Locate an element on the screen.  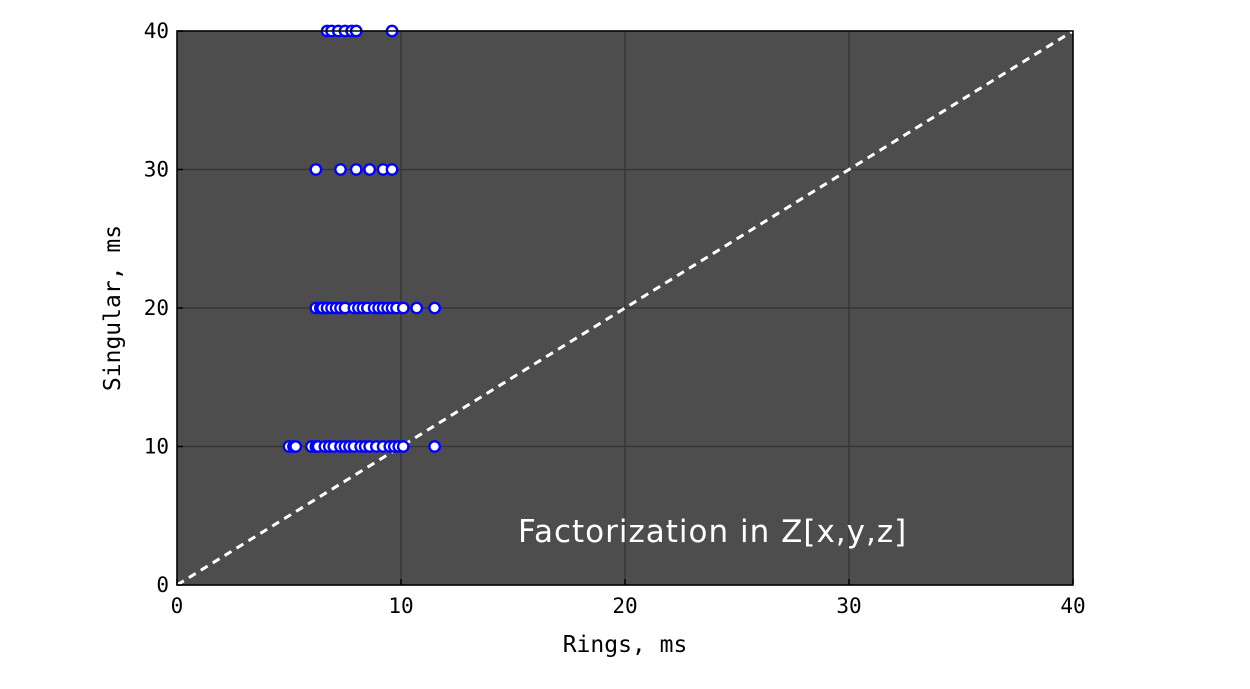
data-points is located at coordinates (361, 238).